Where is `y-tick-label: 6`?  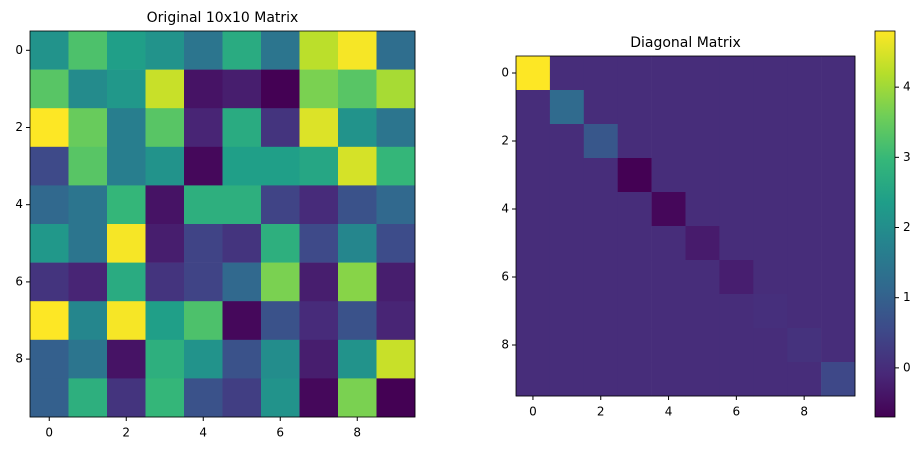
y-tick-label: 6 is located at coordinates (505, 277).